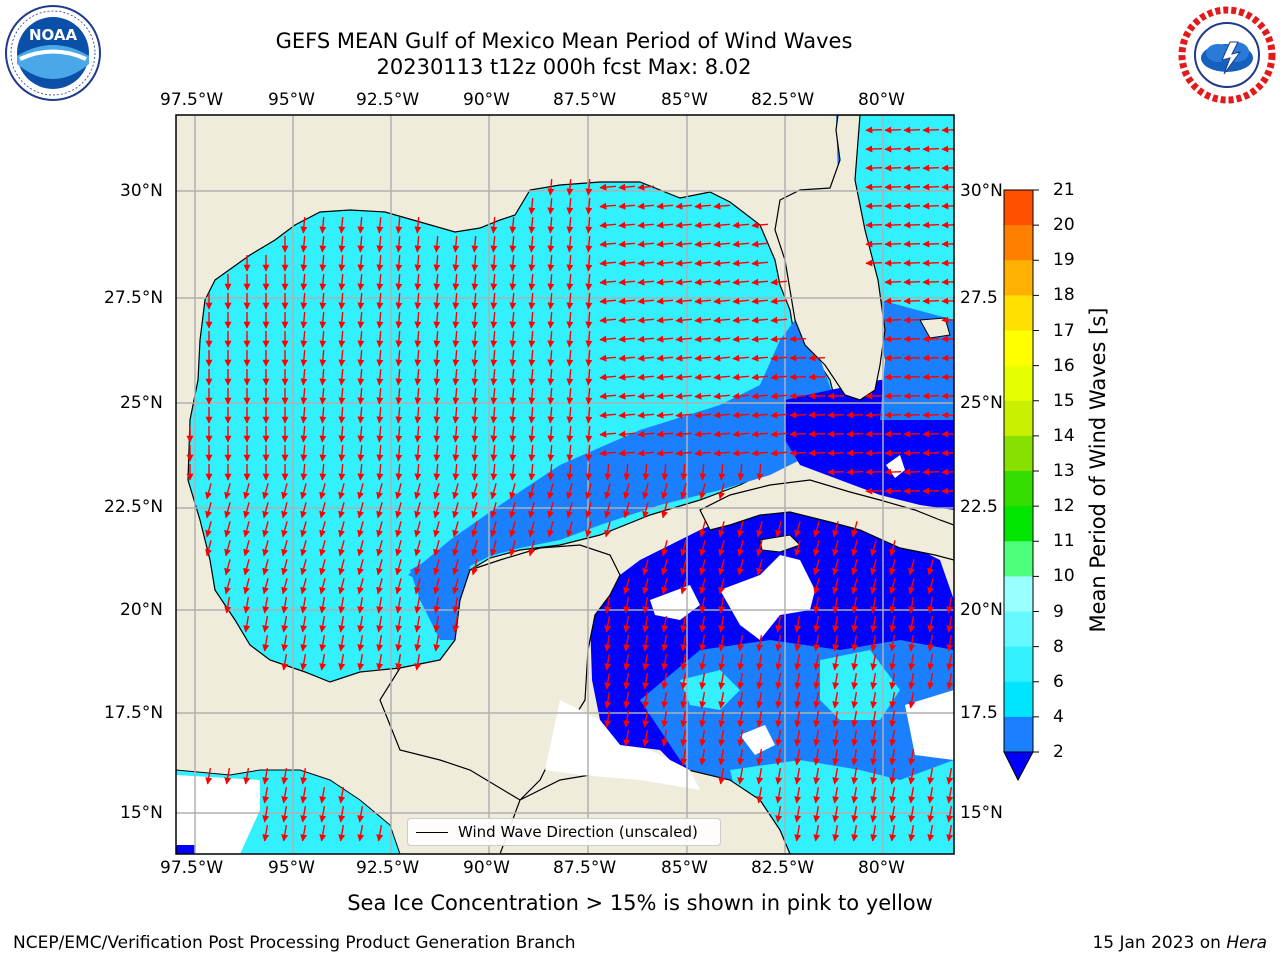 The width and height of the screenshot is (1280, 960). What do you see at coordinates (621, 477) in the screenshot?
I see `gulf-band-blue` at bounding box center [621, 477].